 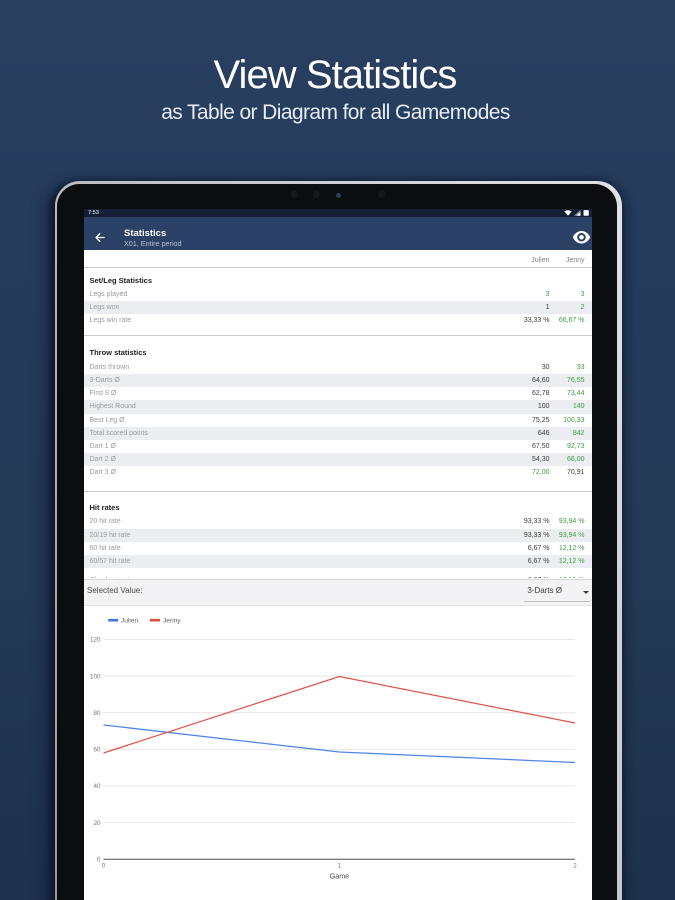 I want to click on svg-text: 20, so click(x=97, y=823).